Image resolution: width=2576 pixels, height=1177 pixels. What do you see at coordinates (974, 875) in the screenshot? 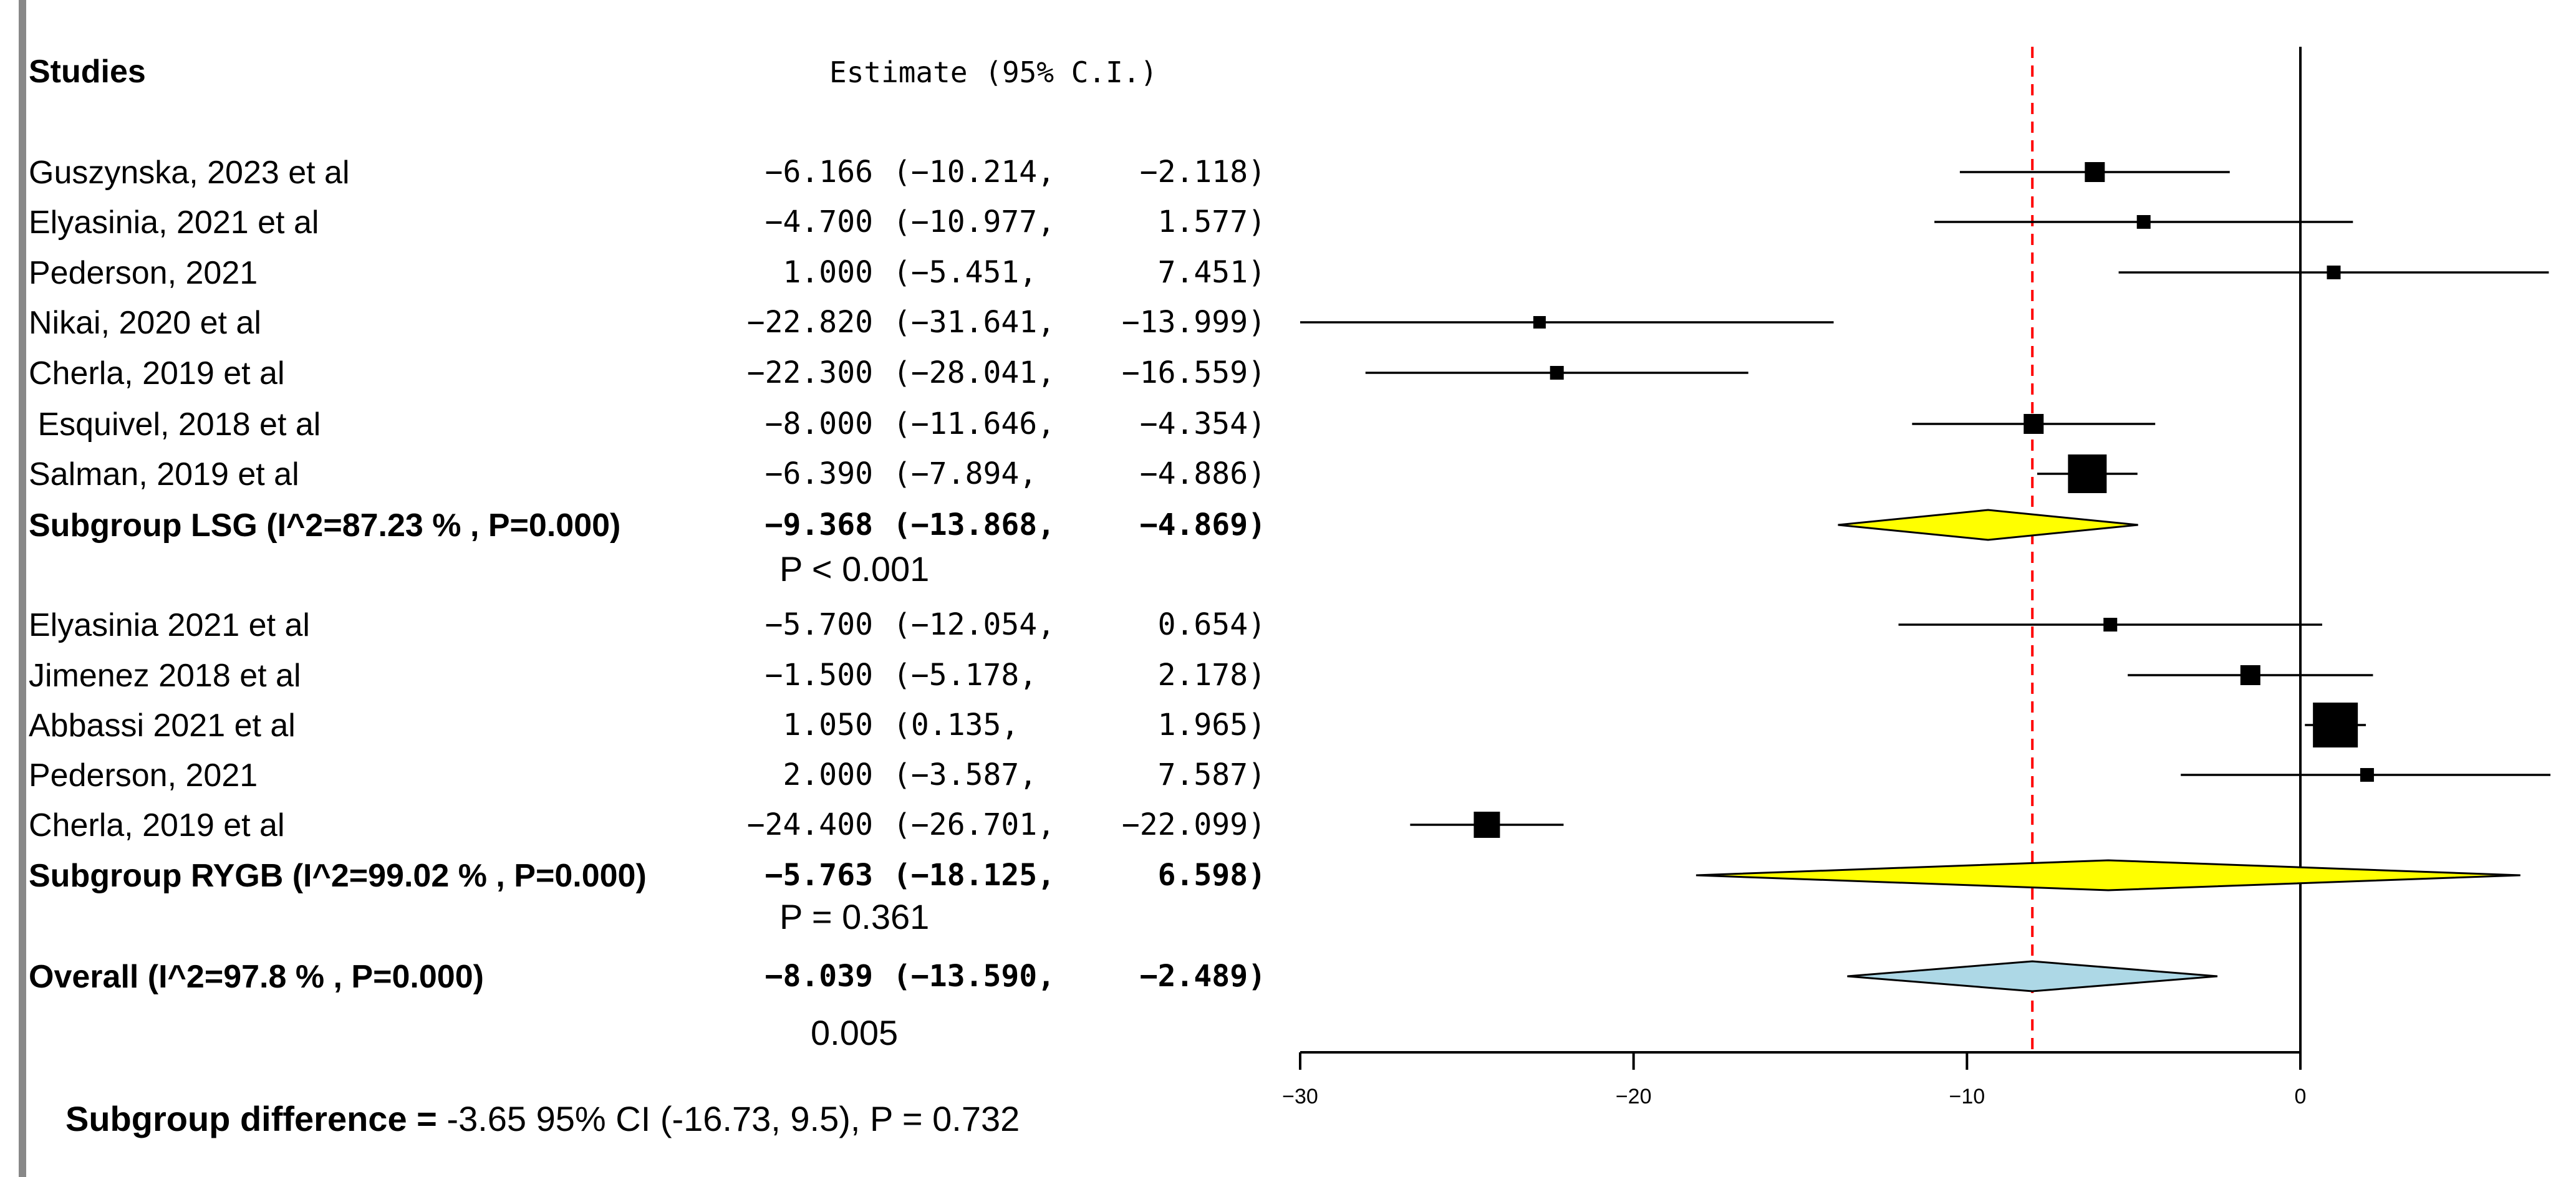
I see `ci-lower-value: (−18.125,` at bounding box center [974, 875].